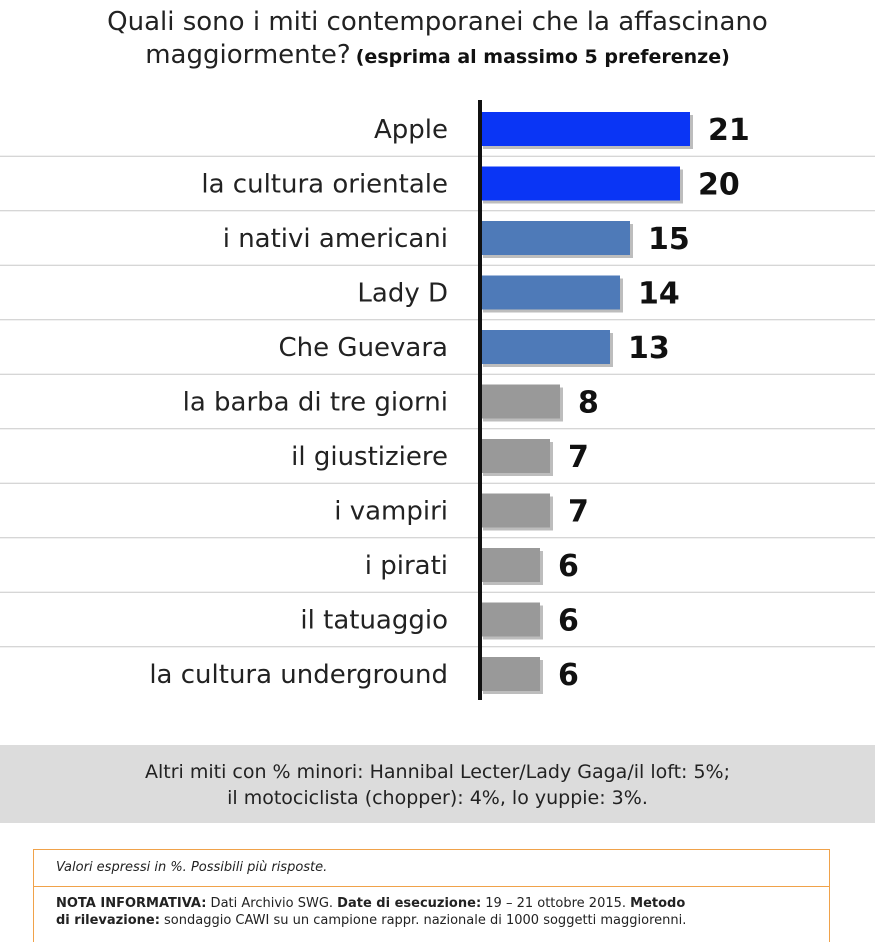 The image size is (875, 942). Describe the element at coordinates (649, 348) in the screenshot. I see `value-label: 13` at that location.